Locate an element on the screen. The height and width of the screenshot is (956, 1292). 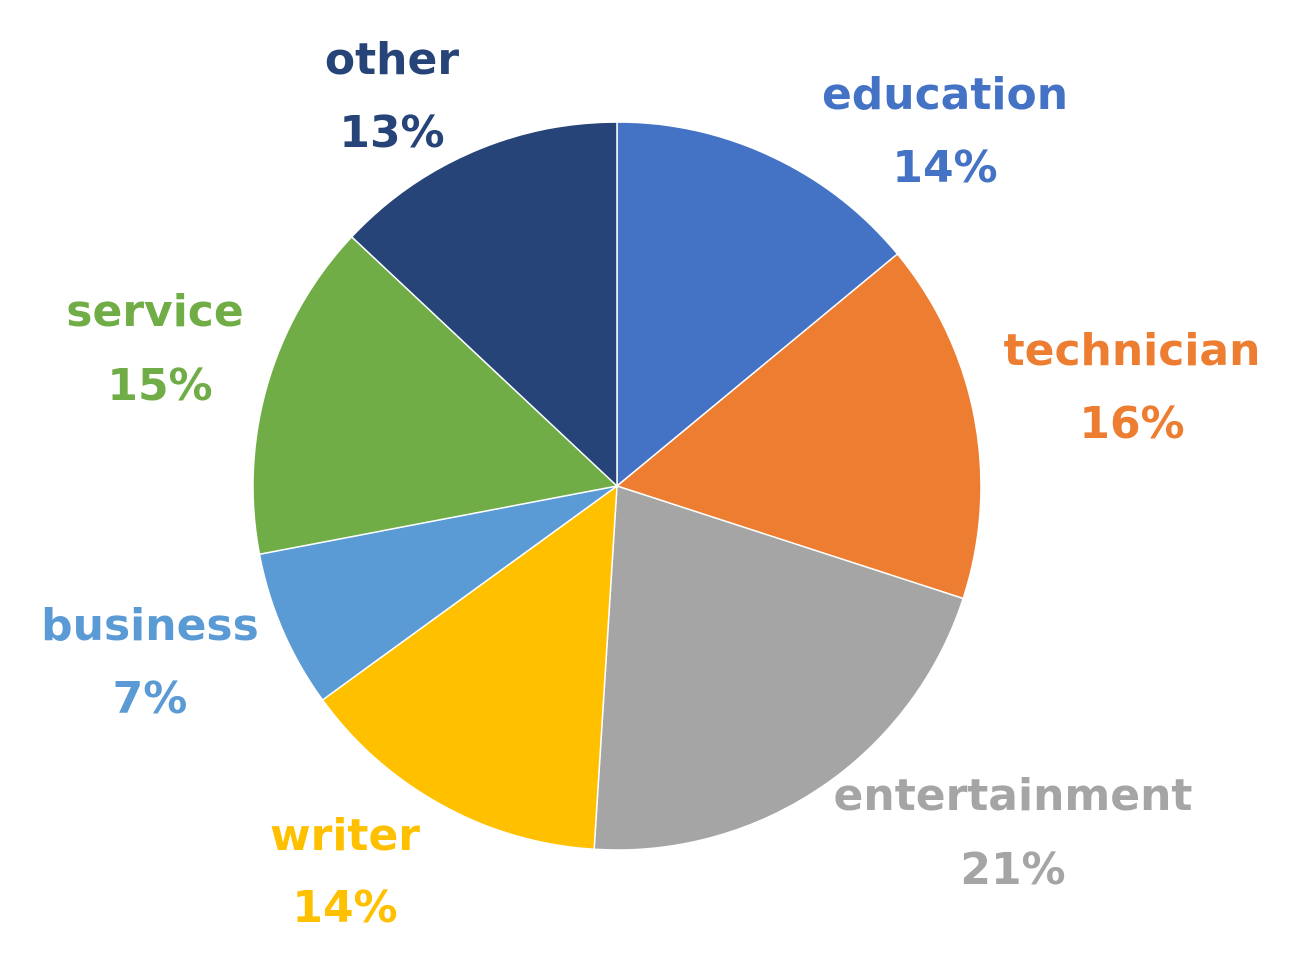
value-label: 7% is located at coordinates (150, 698).